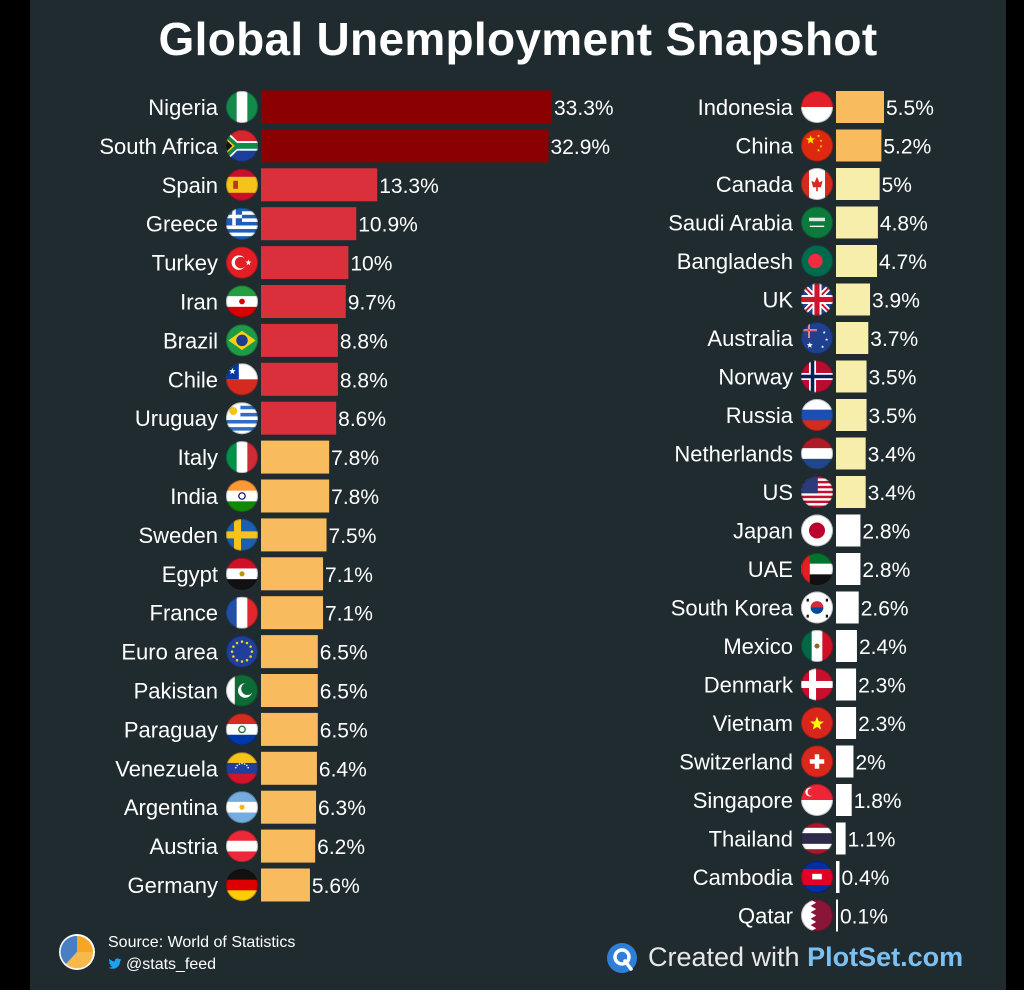 The width and height of the screenshot is (1024, 1000). Describe the element at coordinates (777, 492) in the screenshot. I see `country-label-us: US` at that location.